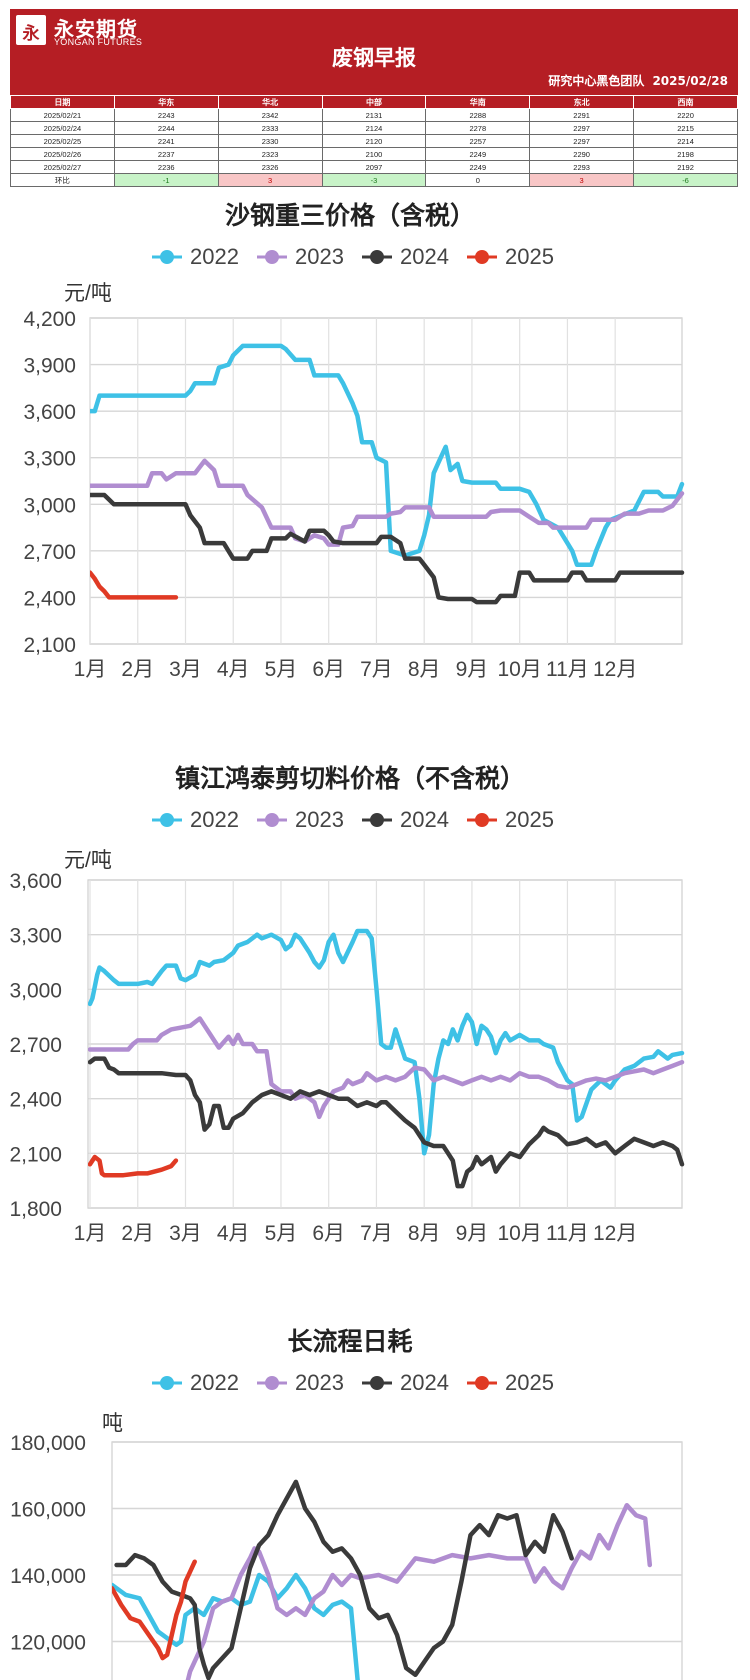 The image size is (750, 1680). What do you see at coordinates (690, 81) in the screenshot?
I see `report-date: 2025/02/28` at bounding box center [690, 81].